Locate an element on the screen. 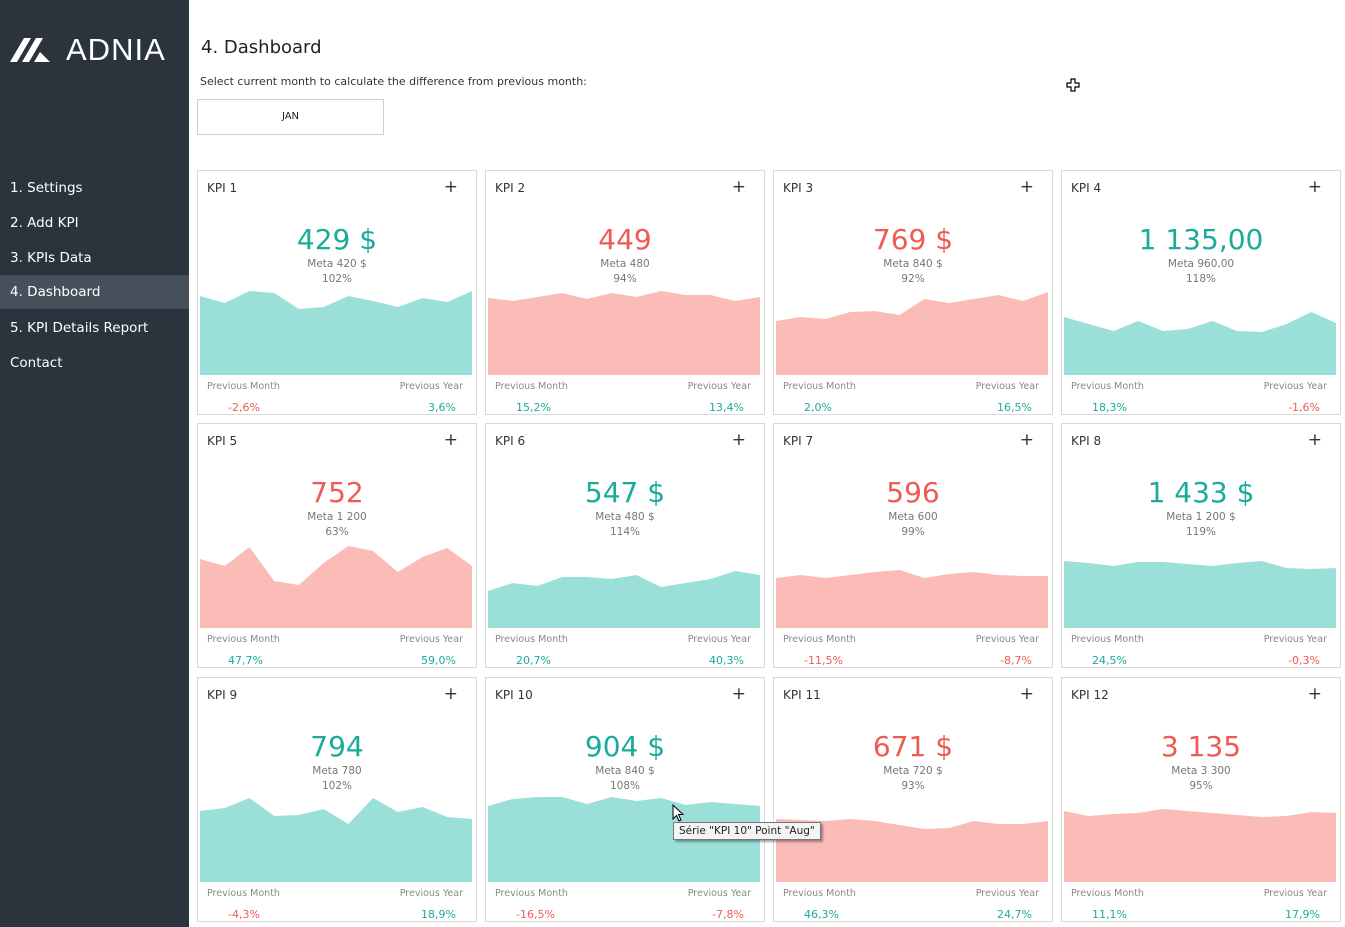  kpi-value: 449 is located at coordinates (625, 239).